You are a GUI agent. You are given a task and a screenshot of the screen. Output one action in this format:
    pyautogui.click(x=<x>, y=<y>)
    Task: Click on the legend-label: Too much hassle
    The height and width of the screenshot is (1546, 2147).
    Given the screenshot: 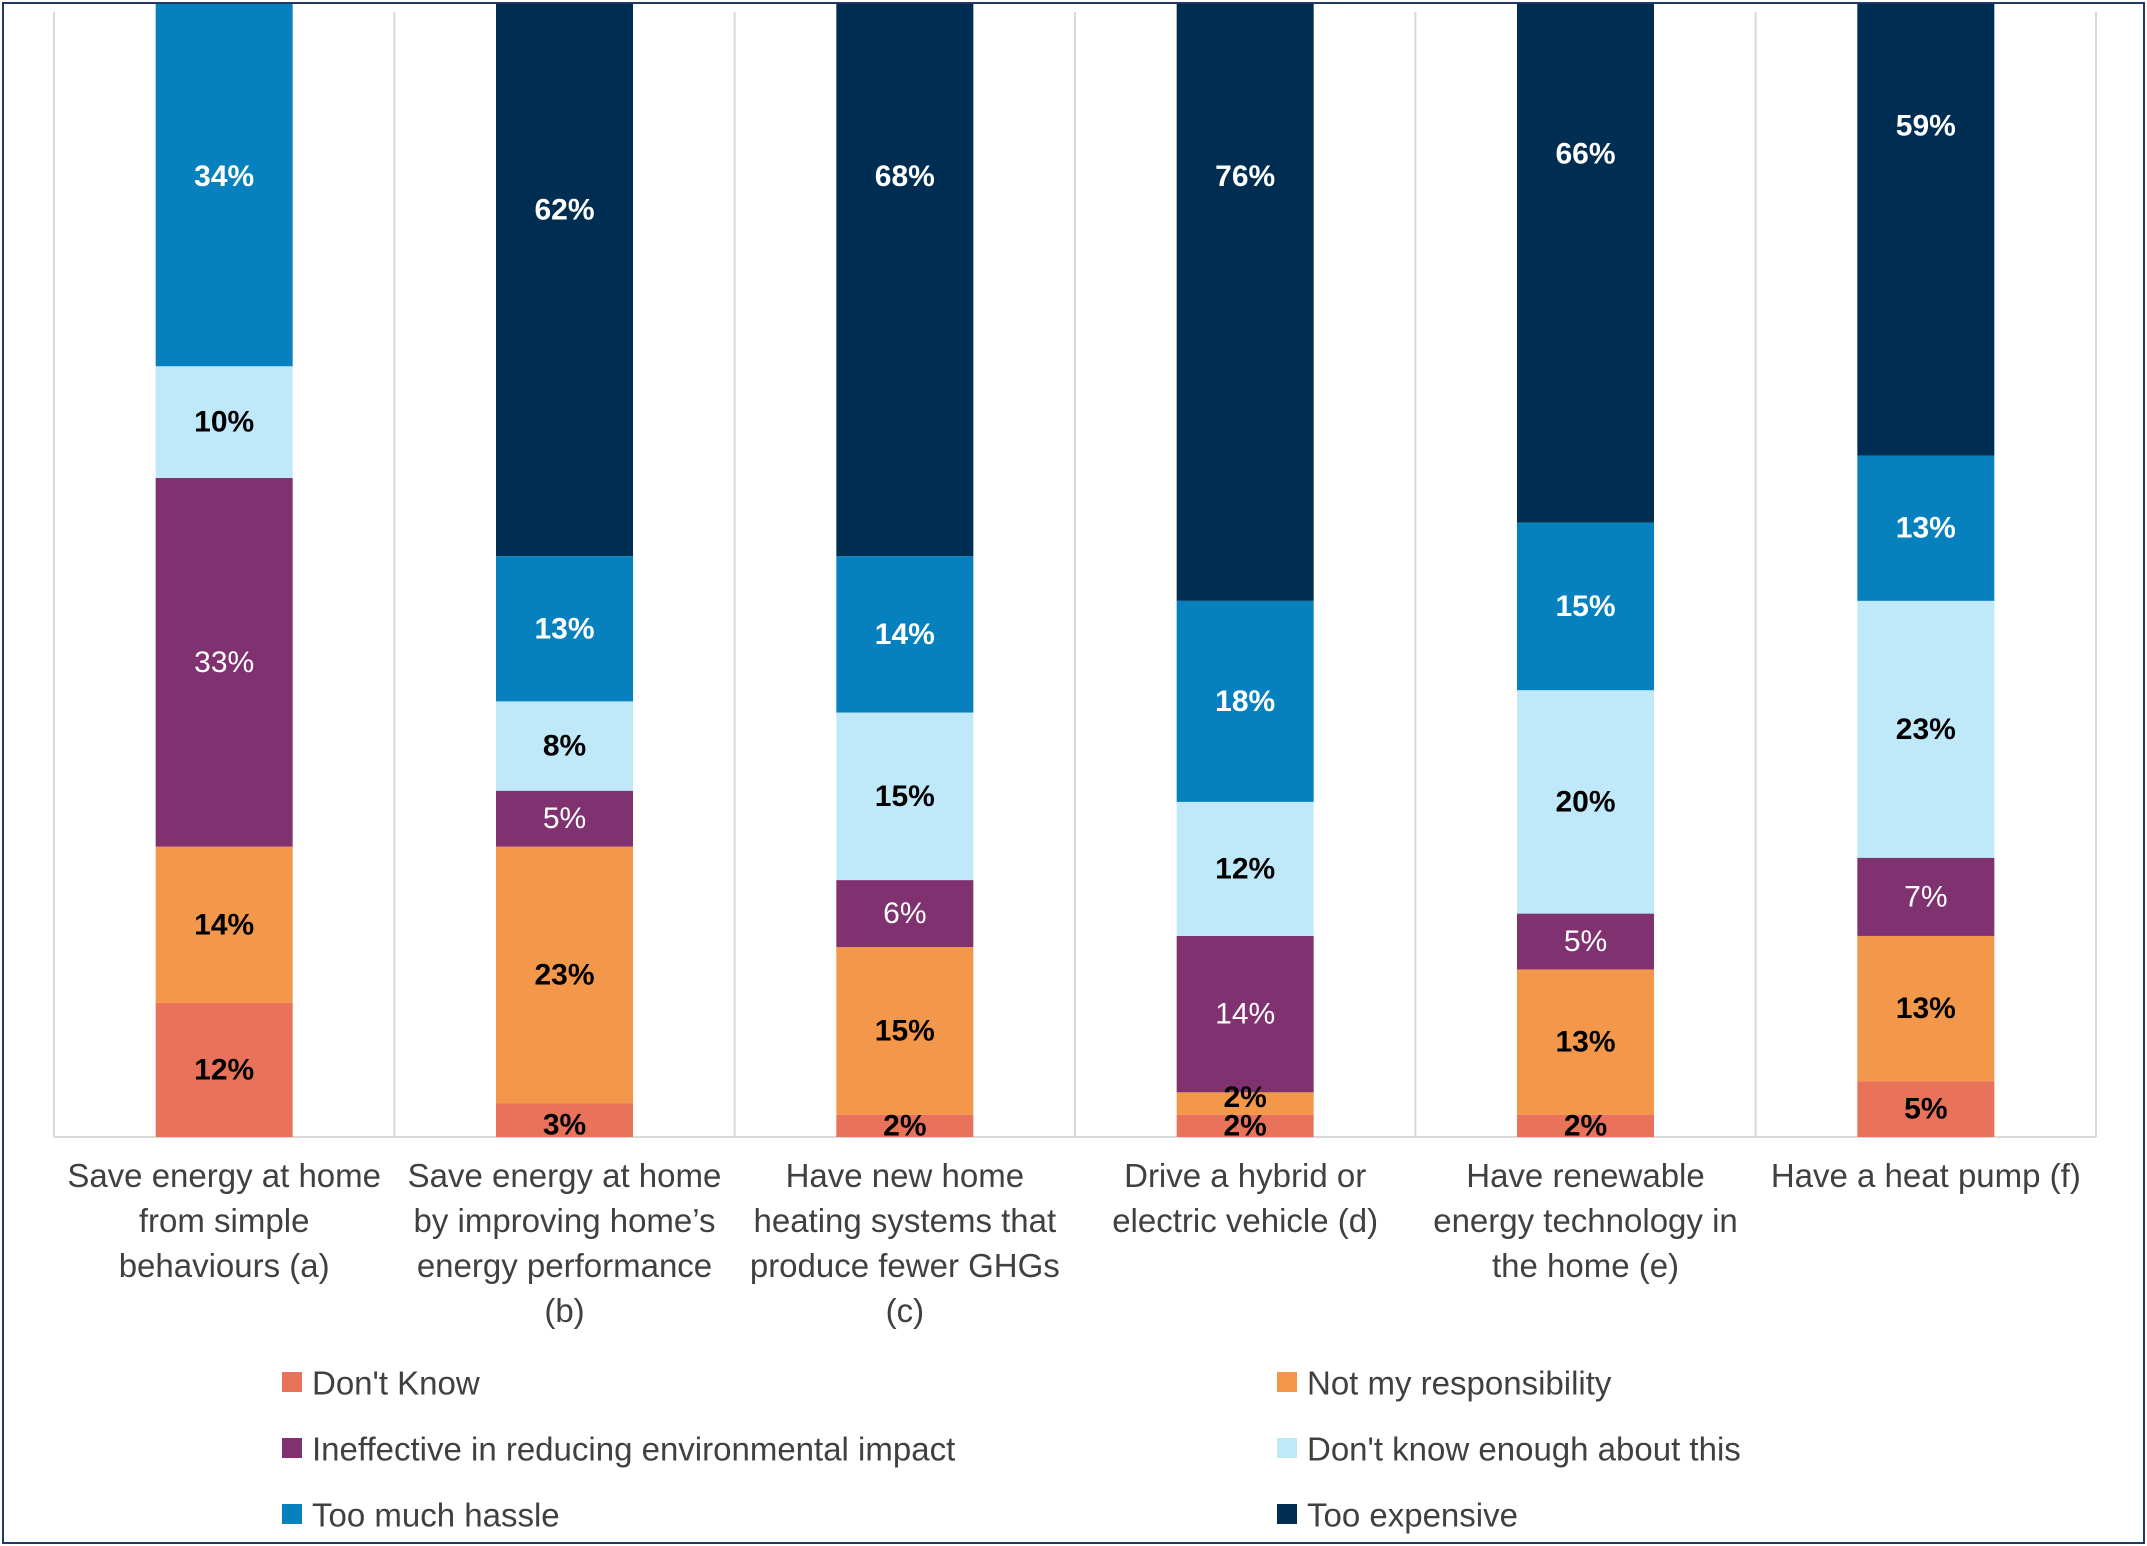 What is the action you would take?
    pyautogui.click(x=436, y=1515)
    